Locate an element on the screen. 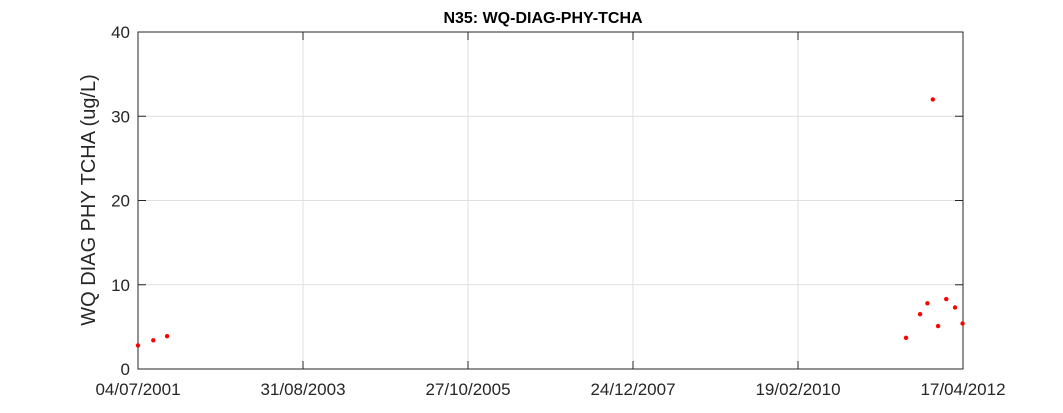 The width and height of the screenshot is (1063, 413). x-tick-label: 04/07/2001 is located at coordinates (137, 389).